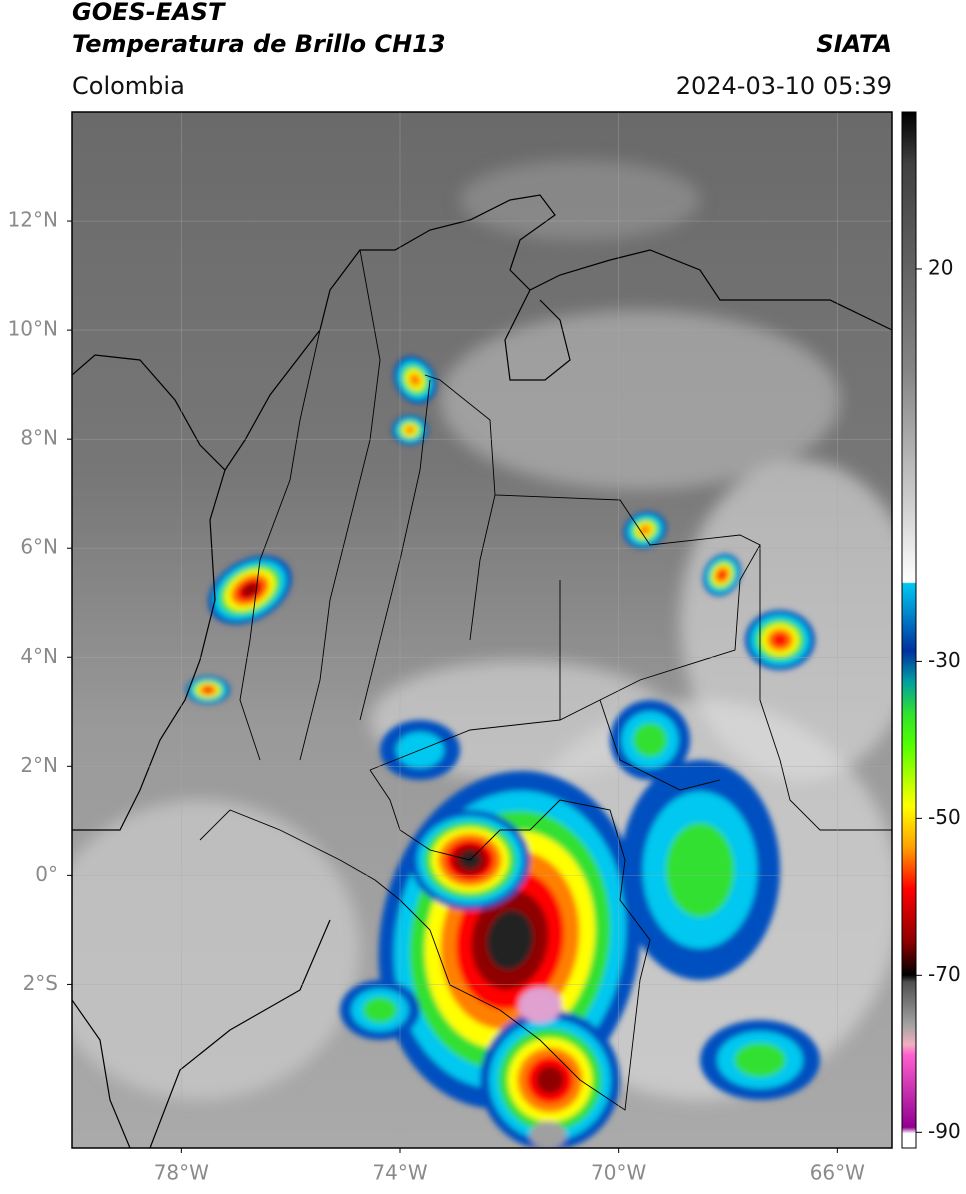 The image size is (966, 1194). What do you see at coordinates (33, 220) in the screenshot?
I see `y-tick-label: 12°N` at bounding box center [33, 220].